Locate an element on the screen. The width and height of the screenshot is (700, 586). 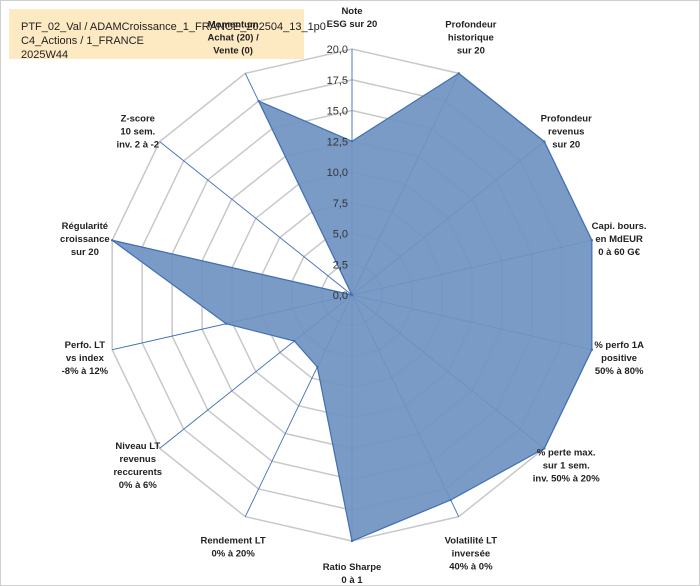
axis-label-line: Vente (0) is located at coordinates (233, 51).